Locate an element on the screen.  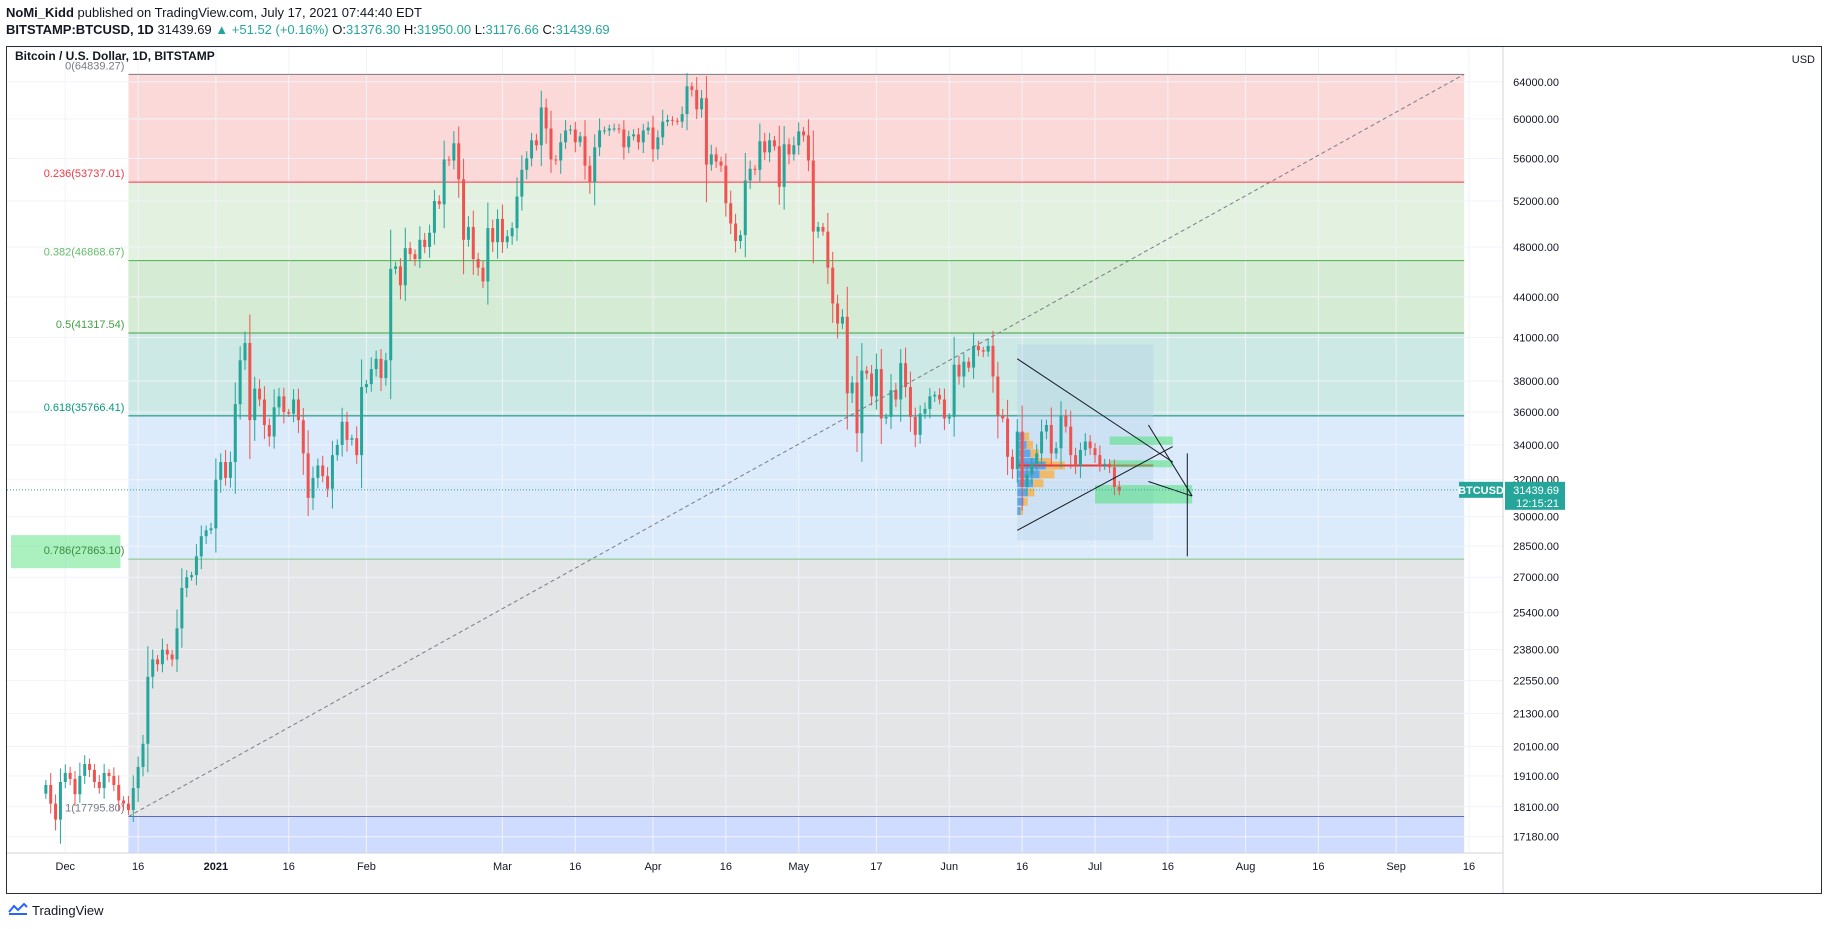
y-tick-label: 38000.00 is located at coordinates (1536, 382).